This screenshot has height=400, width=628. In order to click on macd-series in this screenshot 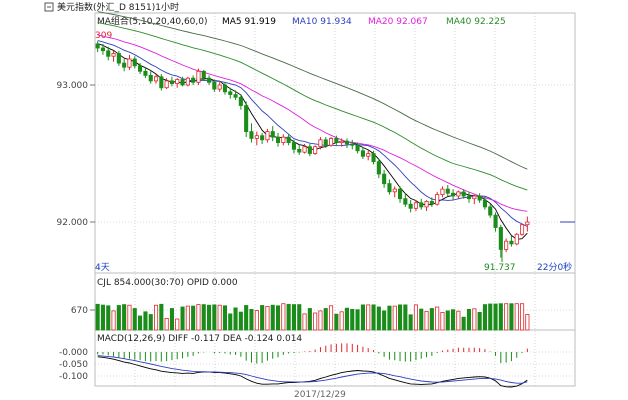, I will do `click(312, 365)`.